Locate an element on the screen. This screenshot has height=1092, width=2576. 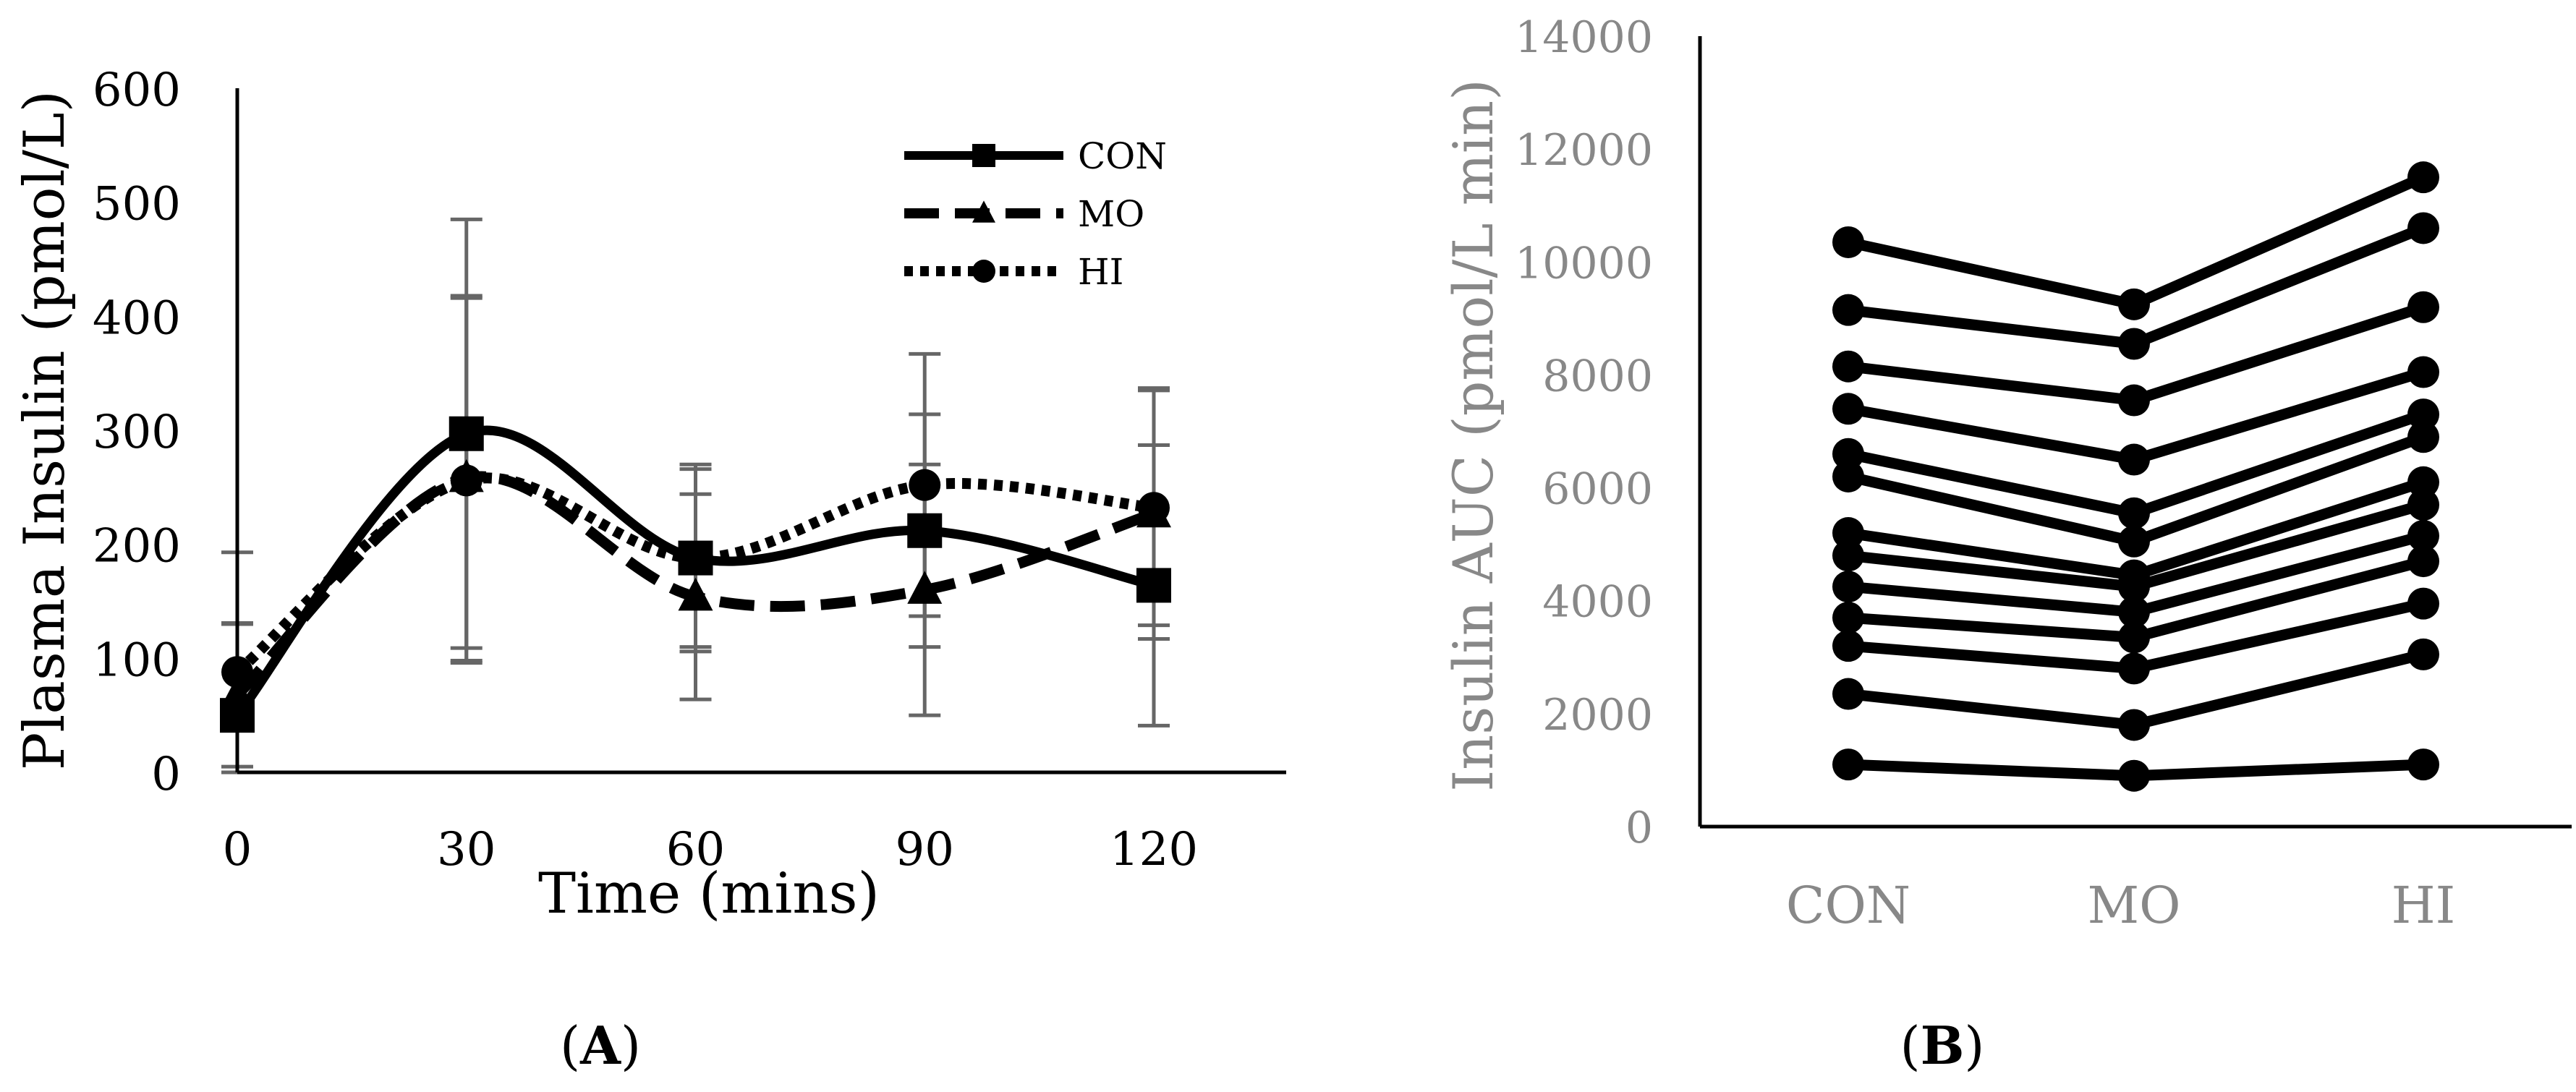
panel-a-x-axis-title: Time (mins) is located at coordinates (709, 893).